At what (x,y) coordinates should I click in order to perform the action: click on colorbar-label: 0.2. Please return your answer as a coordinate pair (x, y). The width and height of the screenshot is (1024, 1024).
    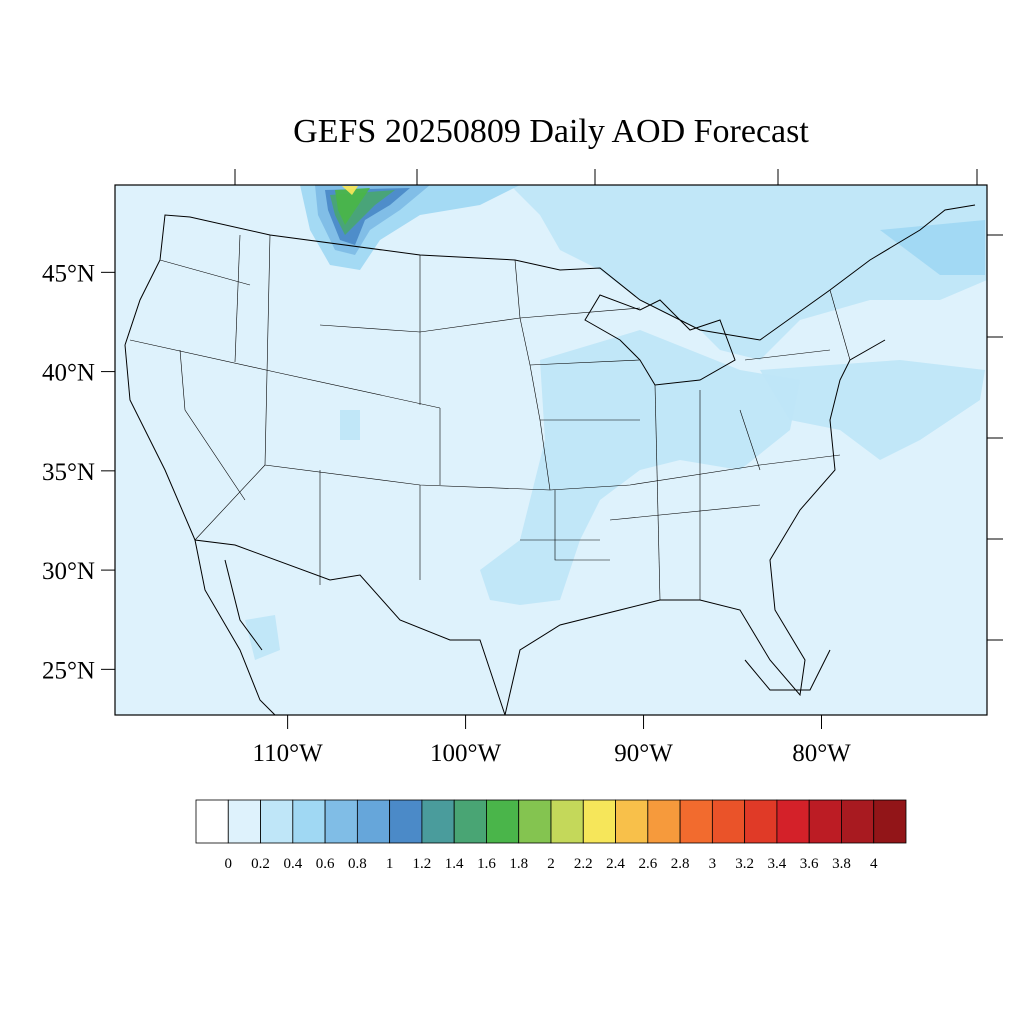
    Looking at the image, I should click on (260, 864).